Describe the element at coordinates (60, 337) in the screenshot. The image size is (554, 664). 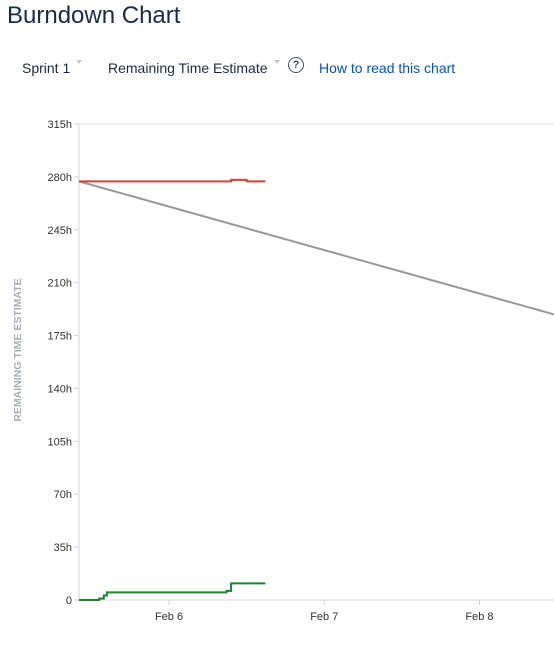
I see `y-tick-label: 175h` at that location.